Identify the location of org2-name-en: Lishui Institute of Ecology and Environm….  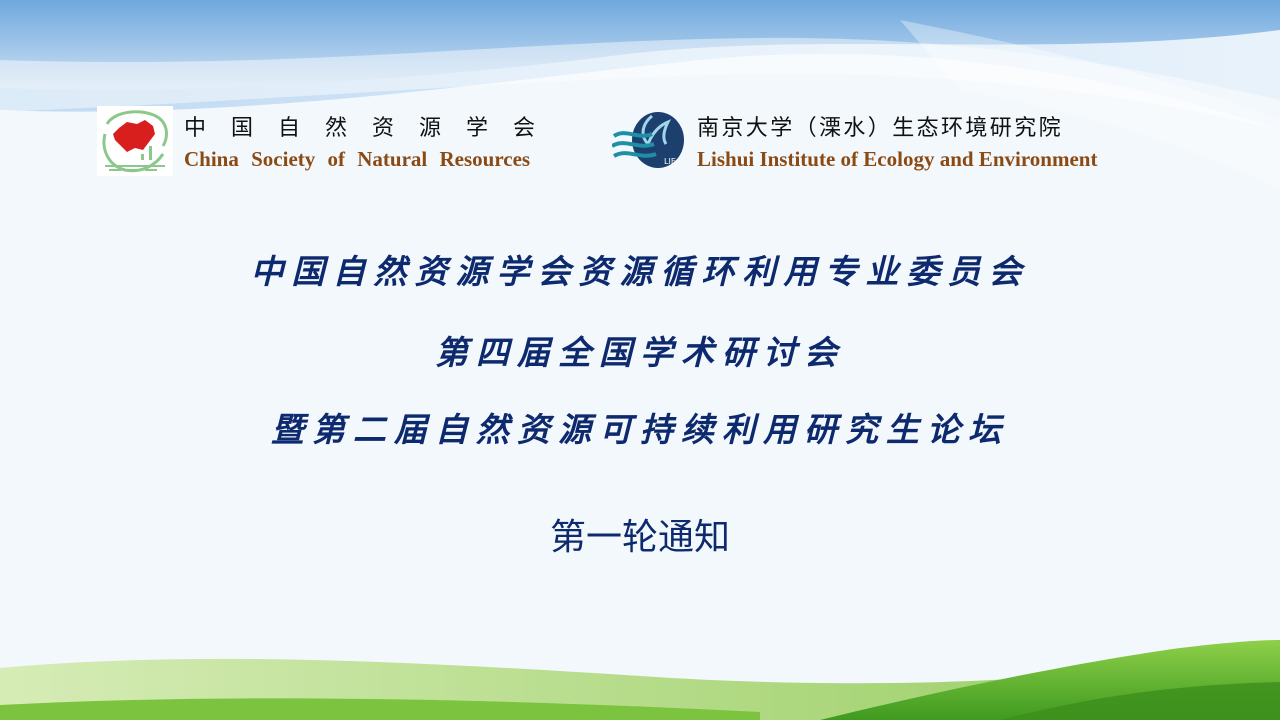
(897, 159).